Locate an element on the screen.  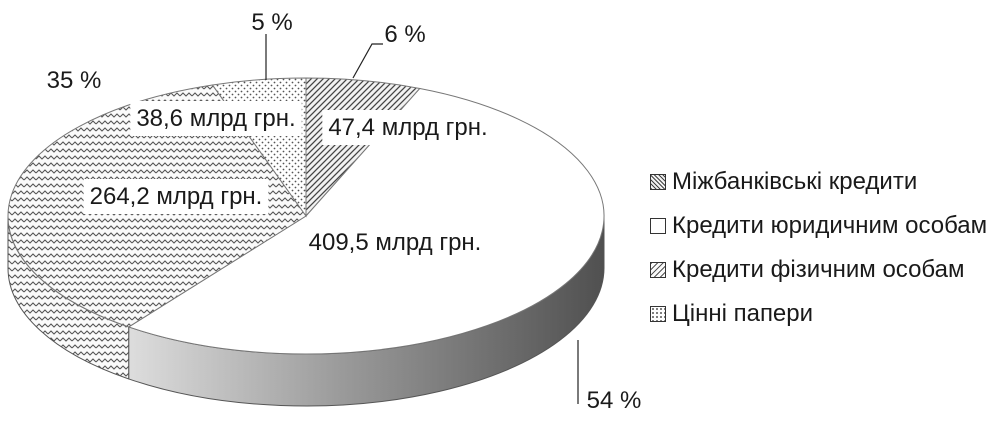
percent-label-міжбанківські-кредити: 6 % is located at coordinates (404, 34).